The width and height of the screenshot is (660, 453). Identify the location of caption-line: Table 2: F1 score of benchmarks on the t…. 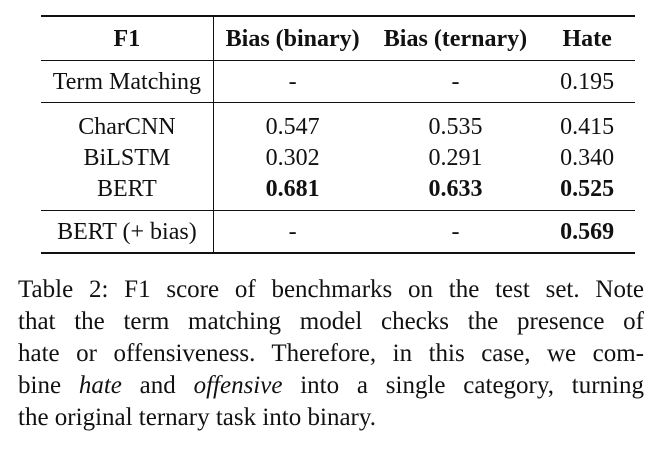
(331, 289).